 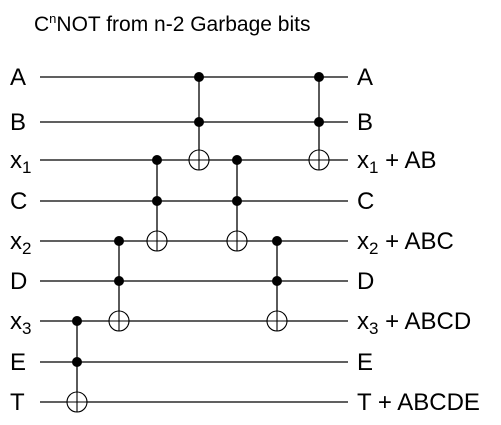 What do you see at coordinates (365, 362) in the screenshot?
I see `output-label-E: E` at bounding box center [365, 362].